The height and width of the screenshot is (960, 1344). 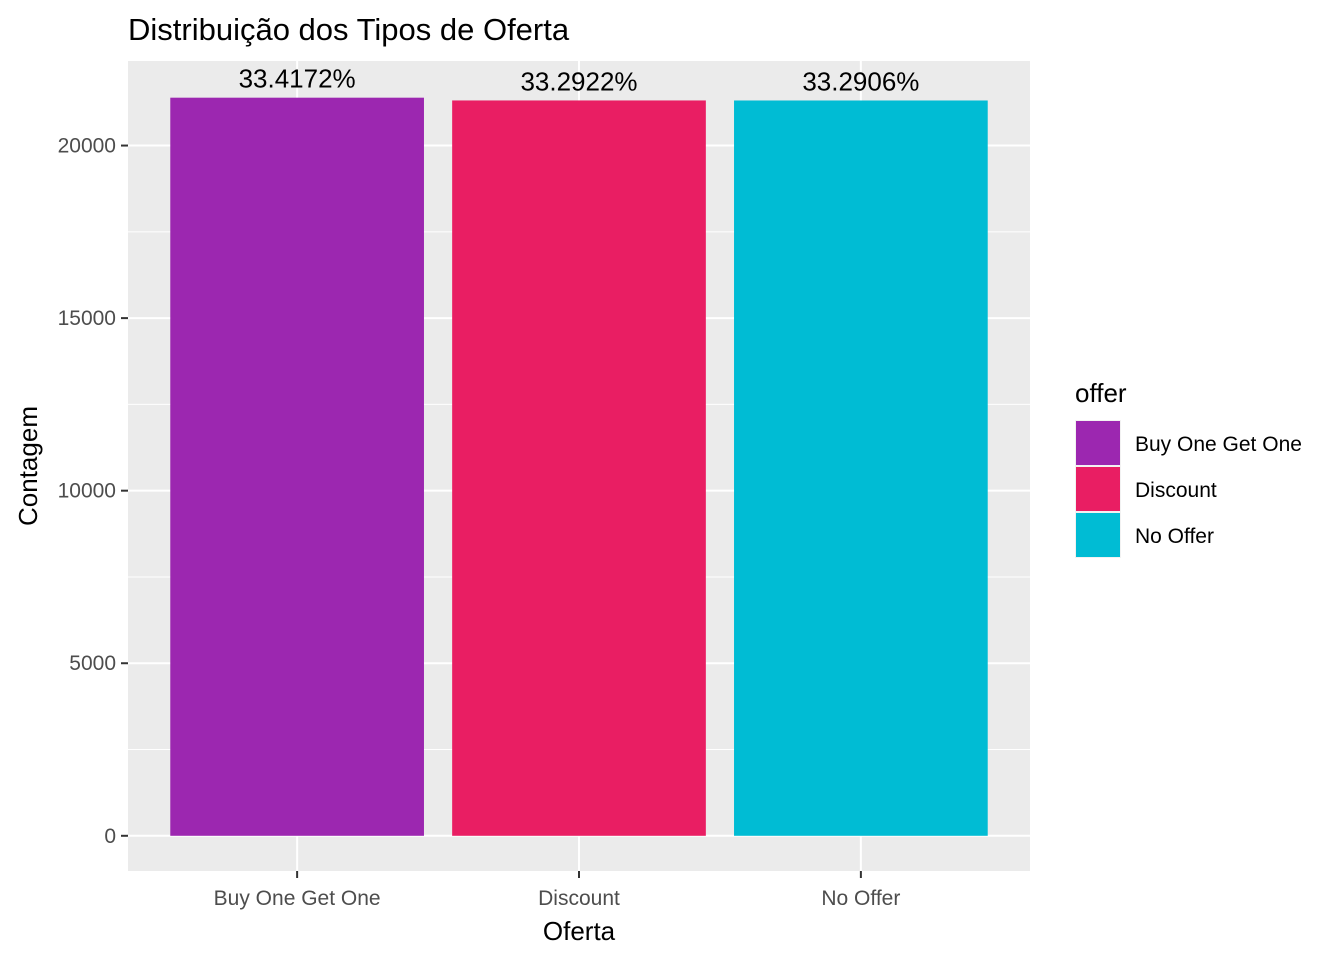 I want to click on legend-items: Buy One Get One Discount No Offer, so click(x=1188, y=489).